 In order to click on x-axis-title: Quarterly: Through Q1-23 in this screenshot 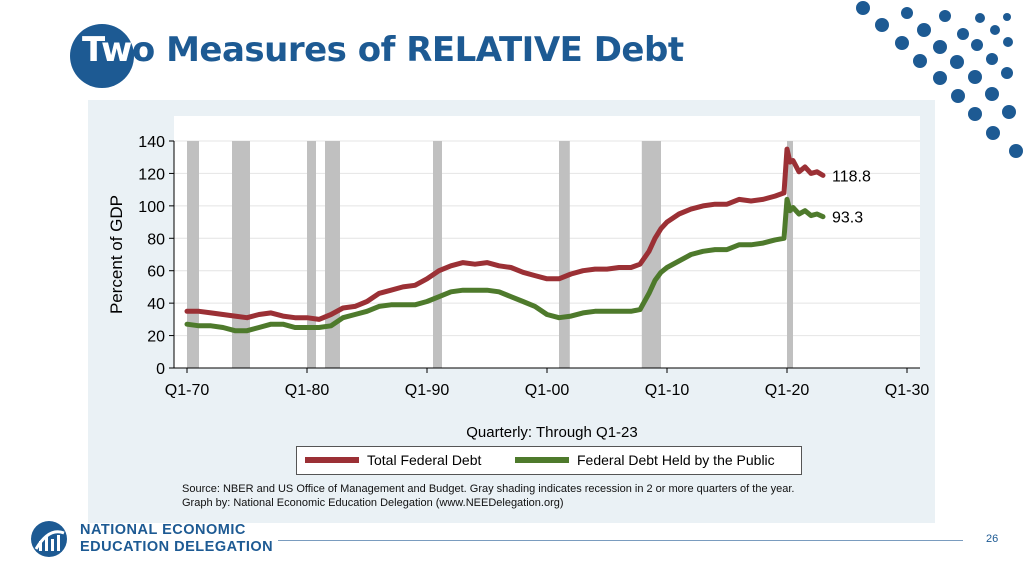, I will do `click(551, 432)`.